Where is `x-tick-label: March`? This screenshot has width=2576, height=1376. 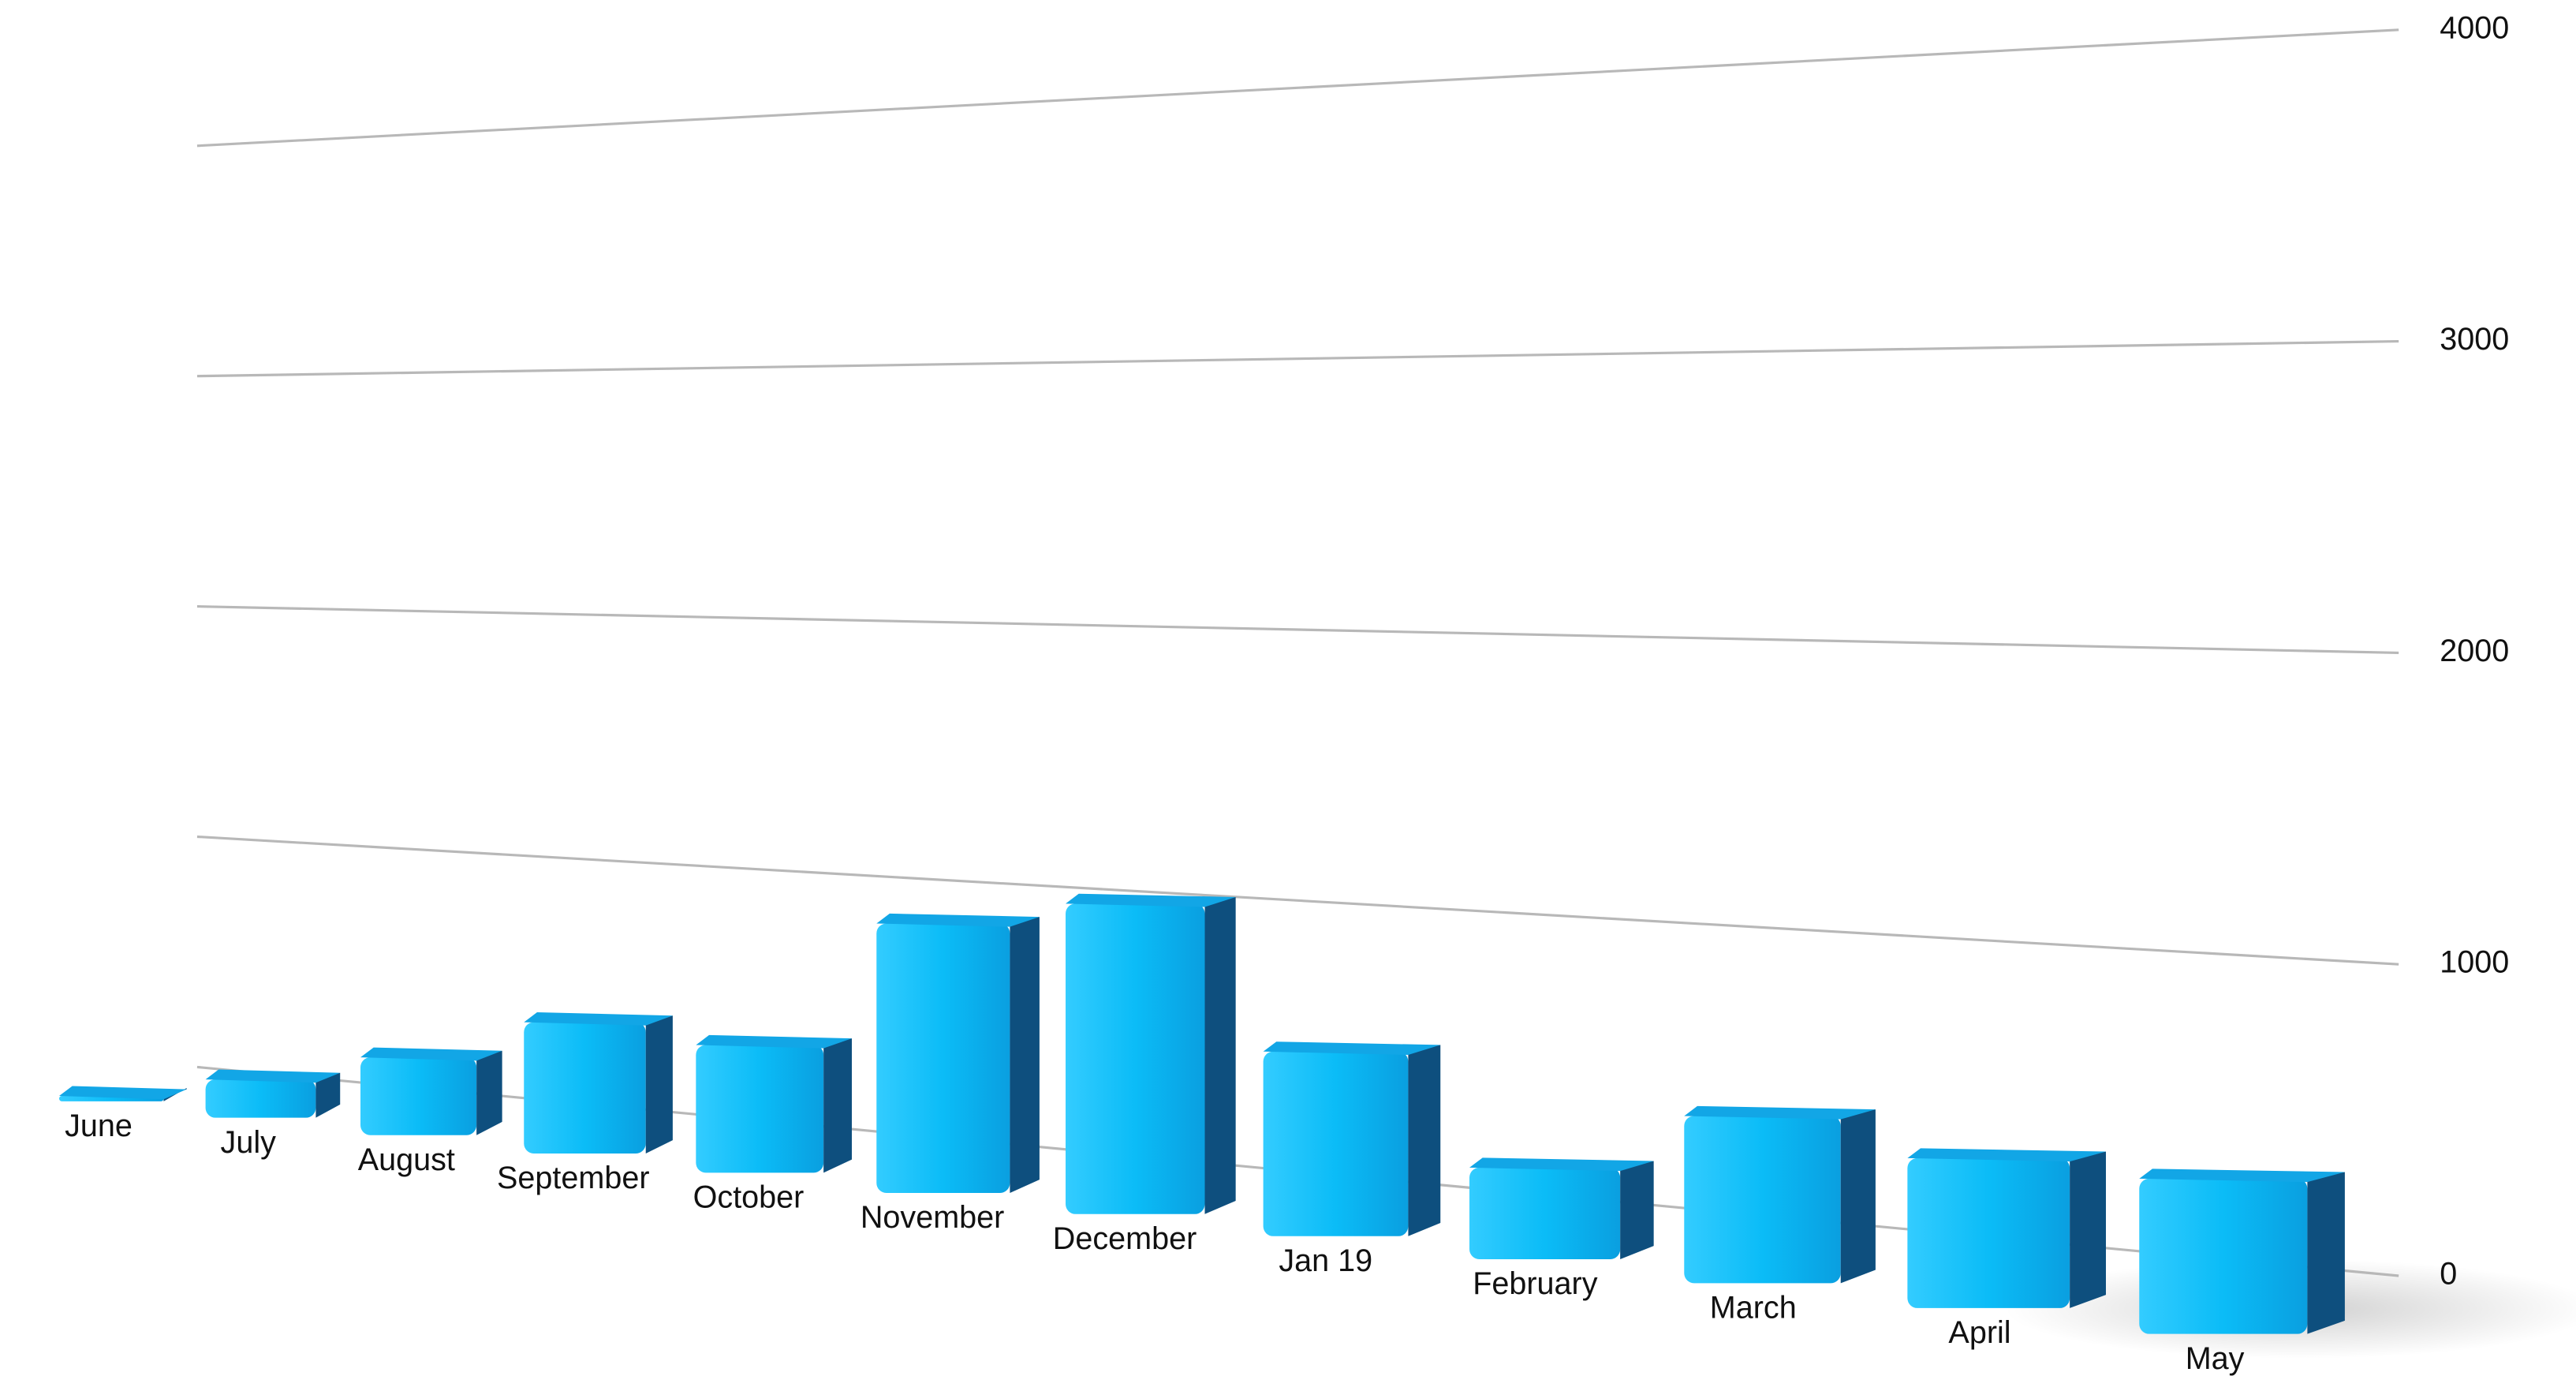 x-tick-label: March is located at coordinates (1753, 1307).